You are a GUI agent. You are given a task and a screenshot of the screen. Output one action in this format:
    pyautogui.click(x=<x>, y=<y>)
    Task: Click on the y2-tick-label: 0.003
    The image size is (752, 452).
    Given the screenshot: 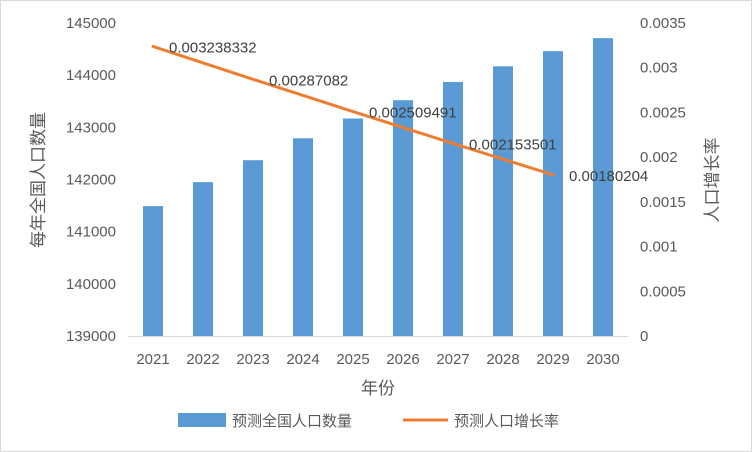 What is the action you would take?
    pyautogui.click(x=659, y=68)
    